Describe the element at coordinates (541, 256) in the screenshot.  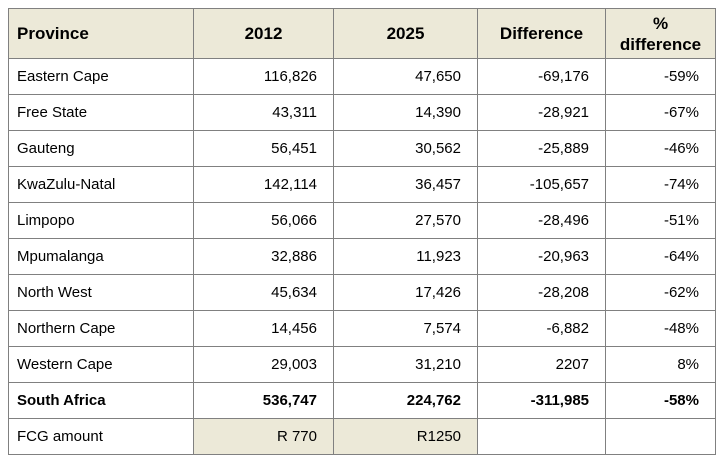
I see `cell-difference: -20,963` at that location.